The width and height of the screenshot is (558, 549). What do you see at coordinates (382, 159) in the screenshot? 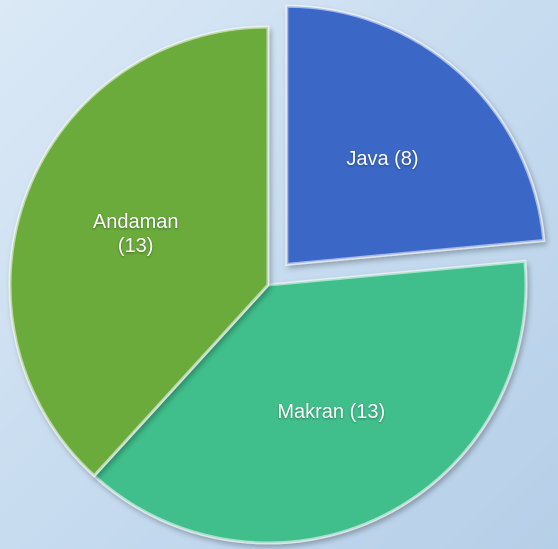
I see `data-label: Java (8)` at bounding box center [382, 159].